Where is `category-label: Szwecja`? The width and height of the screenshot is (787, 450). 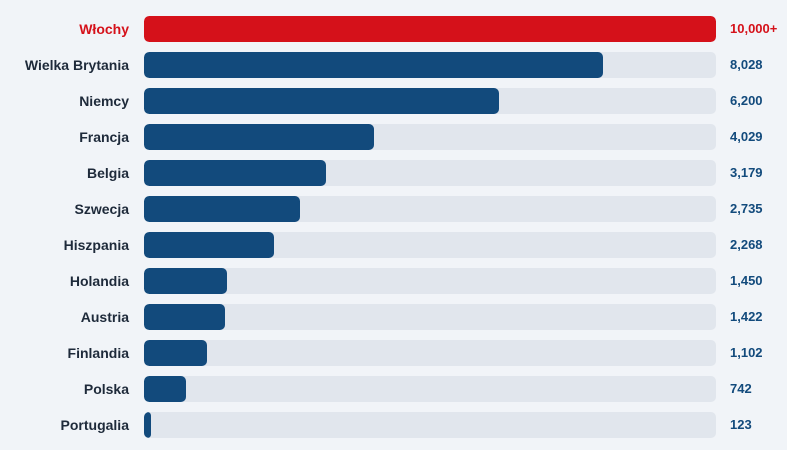 category-label: Szwecja is located at coordinates (101, 209).